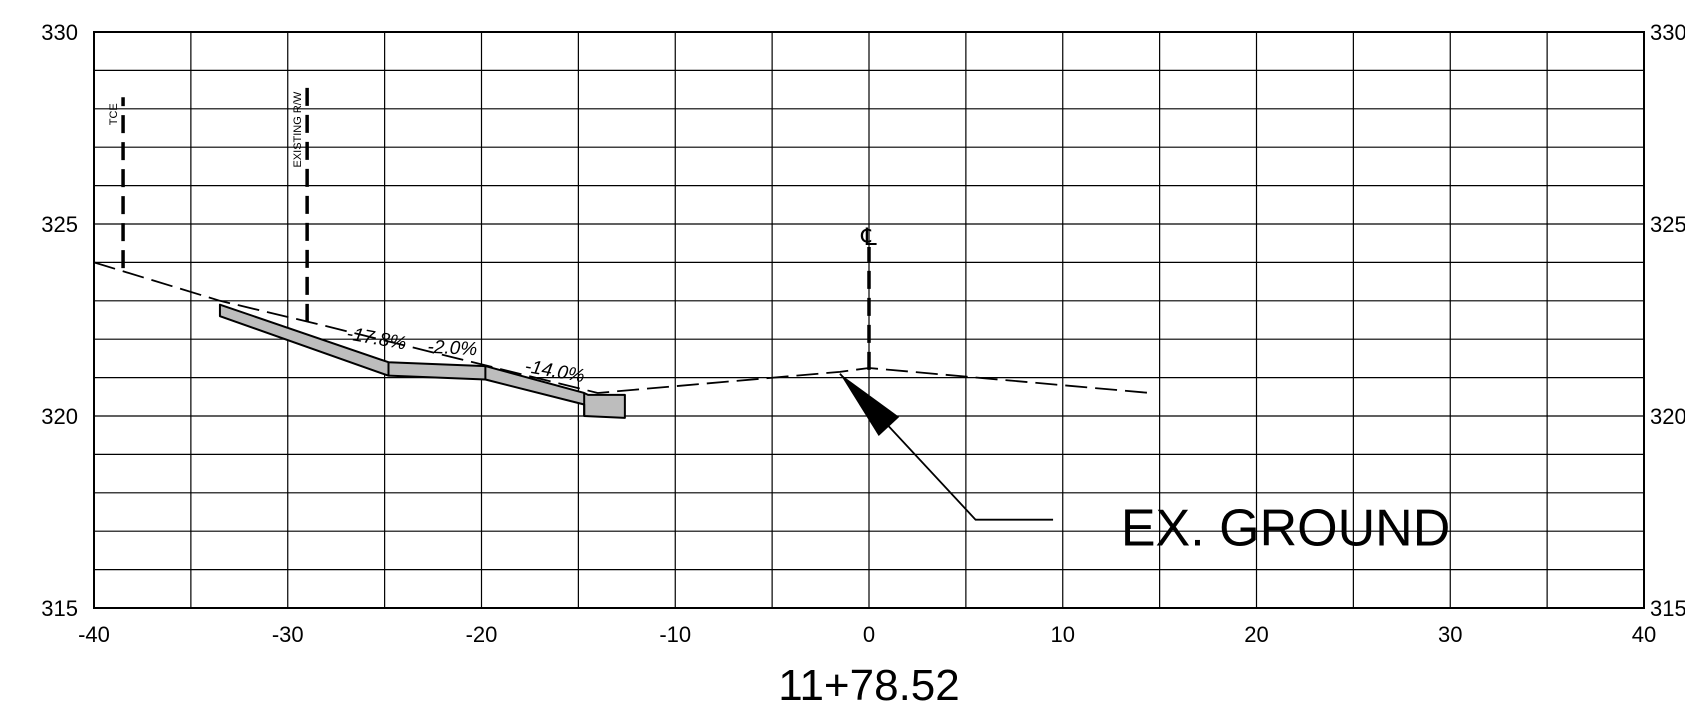 The image size is (1685, 716). Describe the element at coordinates (1667, 224) in the screenshot. I see `y-tick-label-right: 325` at that location.